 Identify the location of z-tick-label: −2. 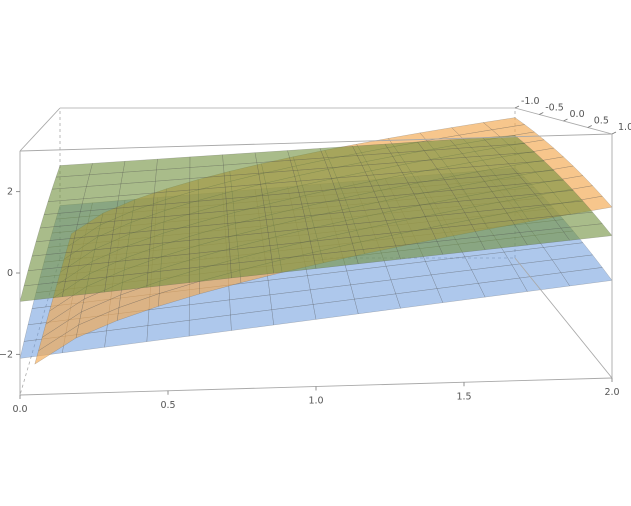
(6, 354).